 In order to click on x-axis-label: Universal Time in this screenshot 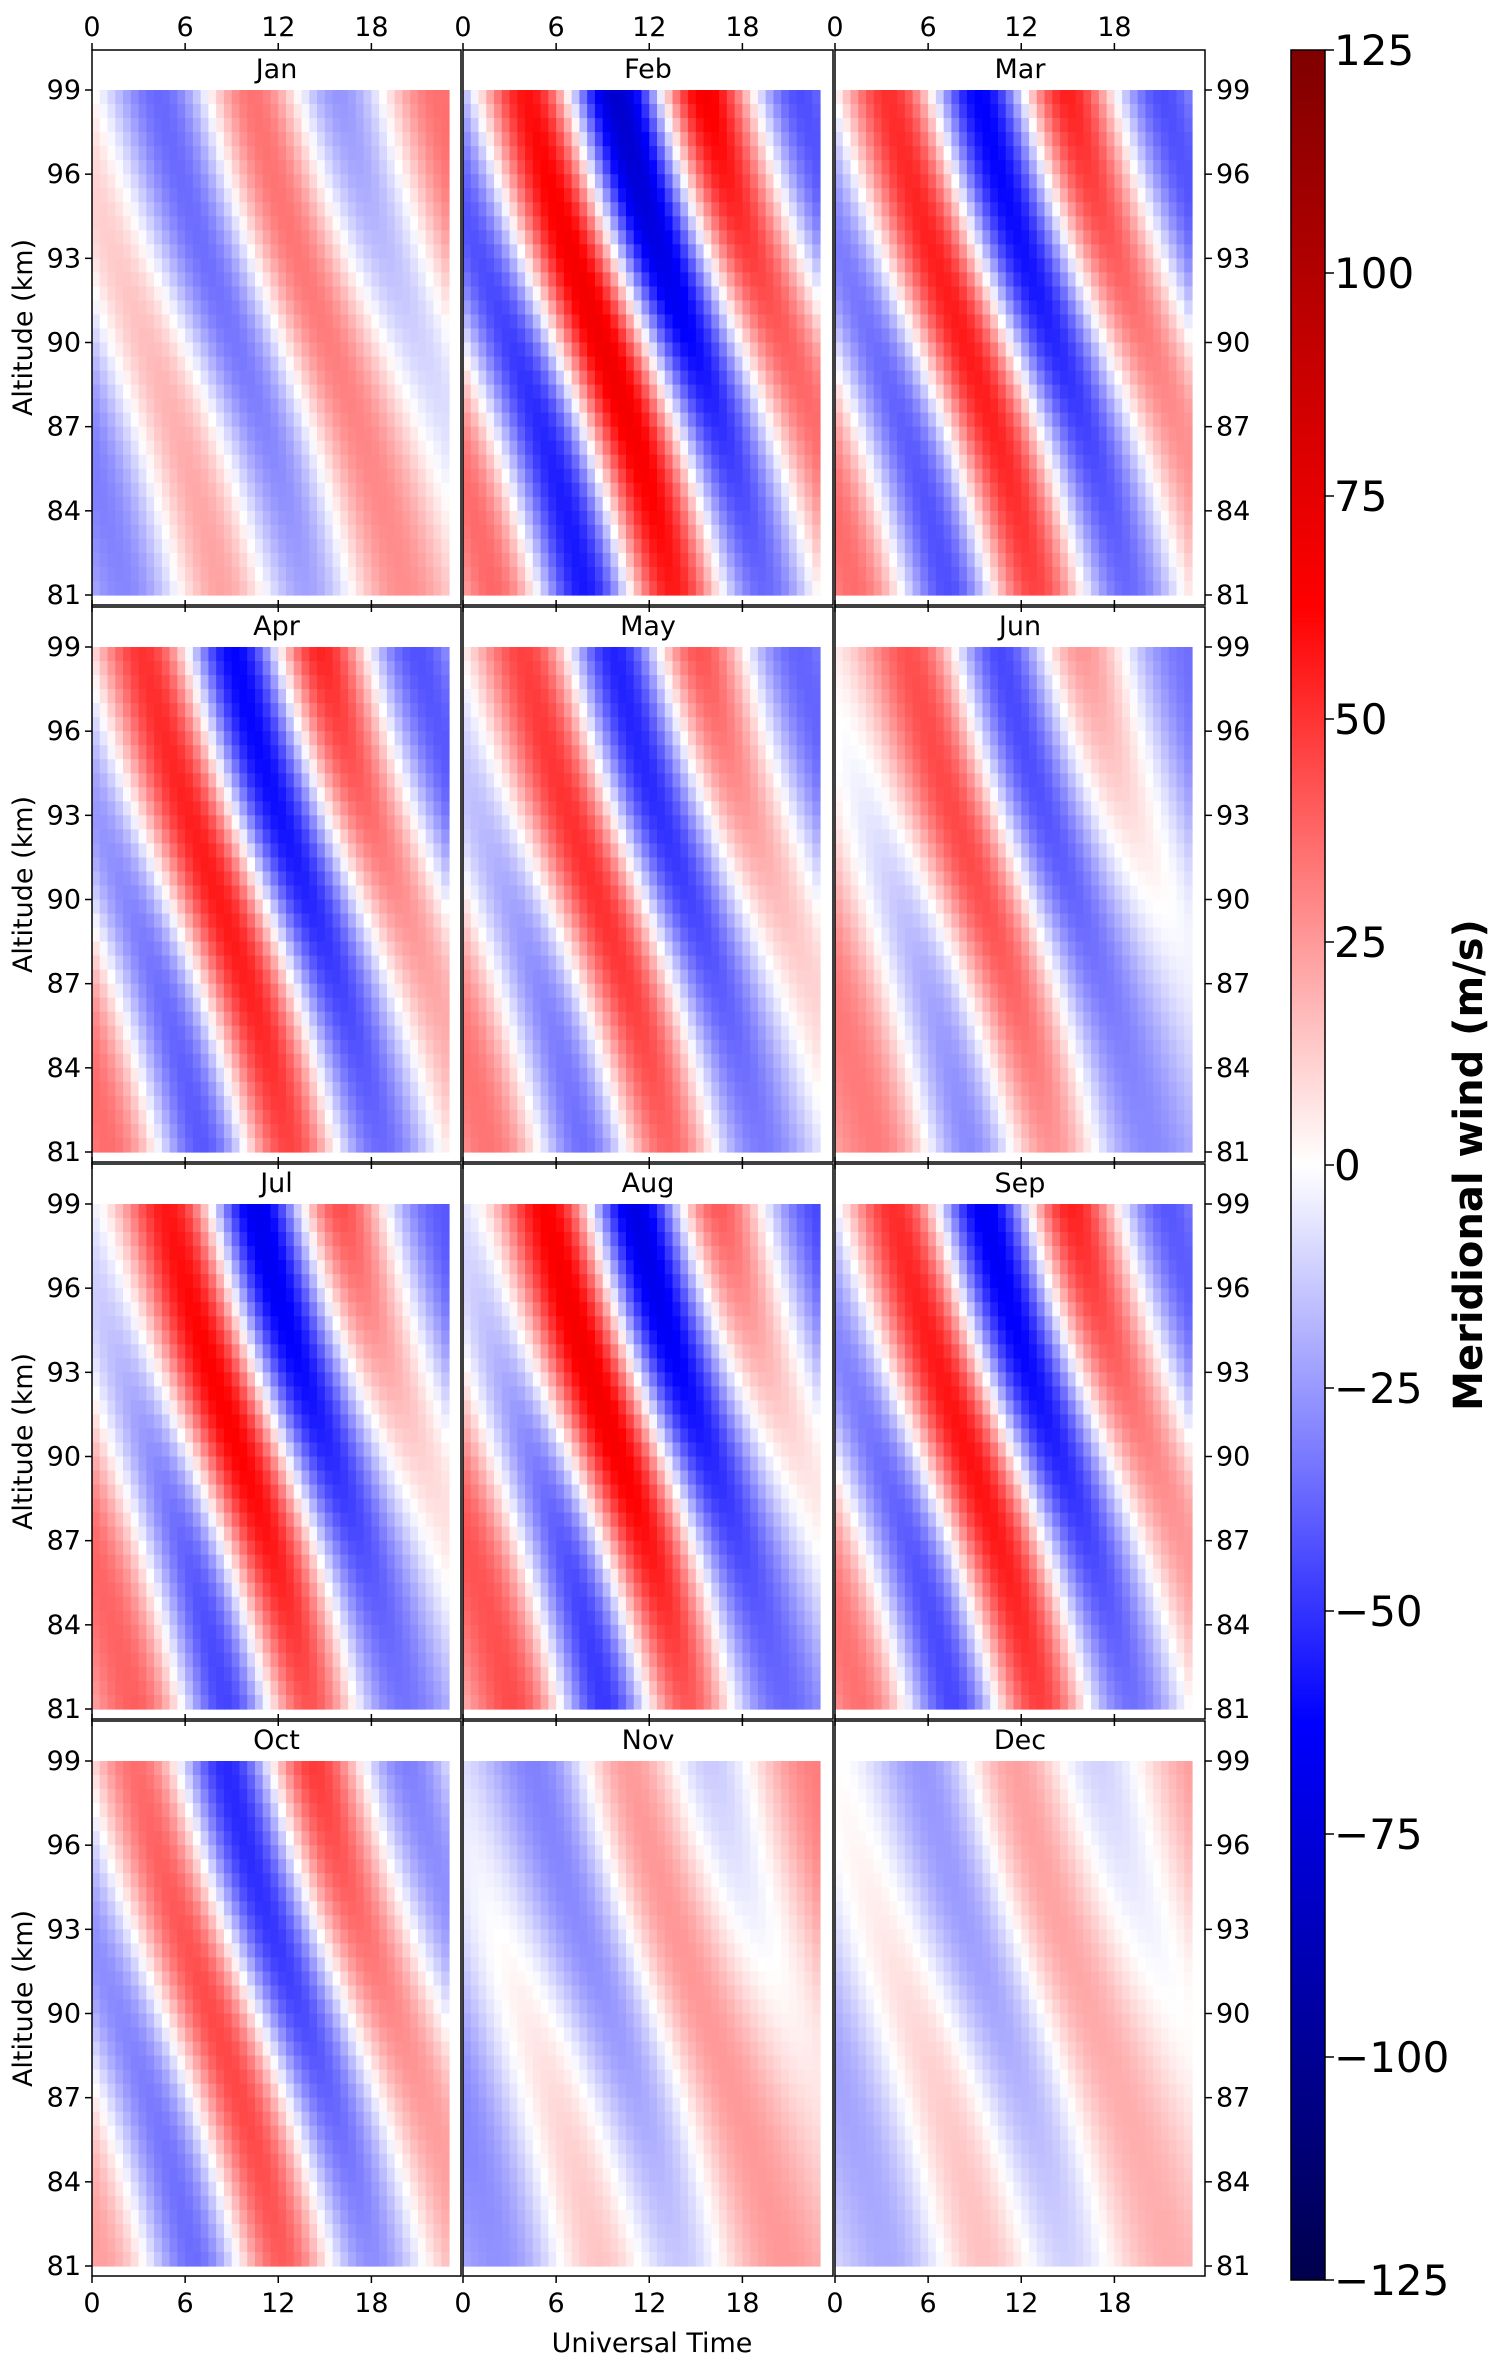, I will do `click(652, 2343)`.